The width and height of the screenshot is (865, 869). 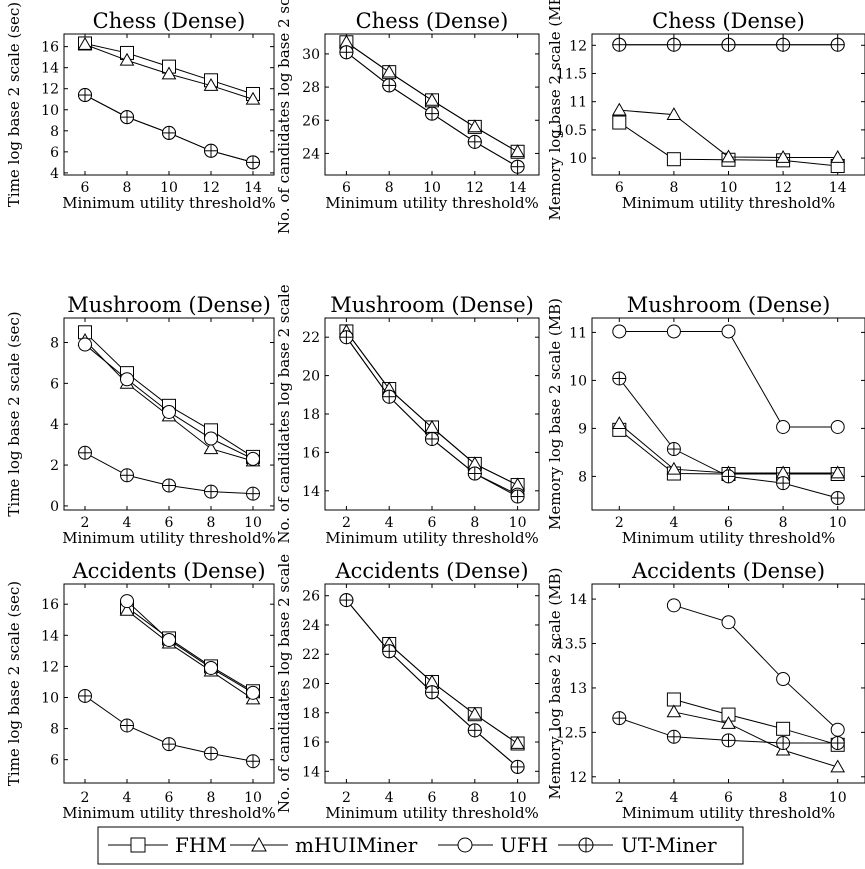 What do you see at coordinates (493, 845) in the screenshot?
I see `legend-item-ufh: UFH` at bounding box center [493, 845].